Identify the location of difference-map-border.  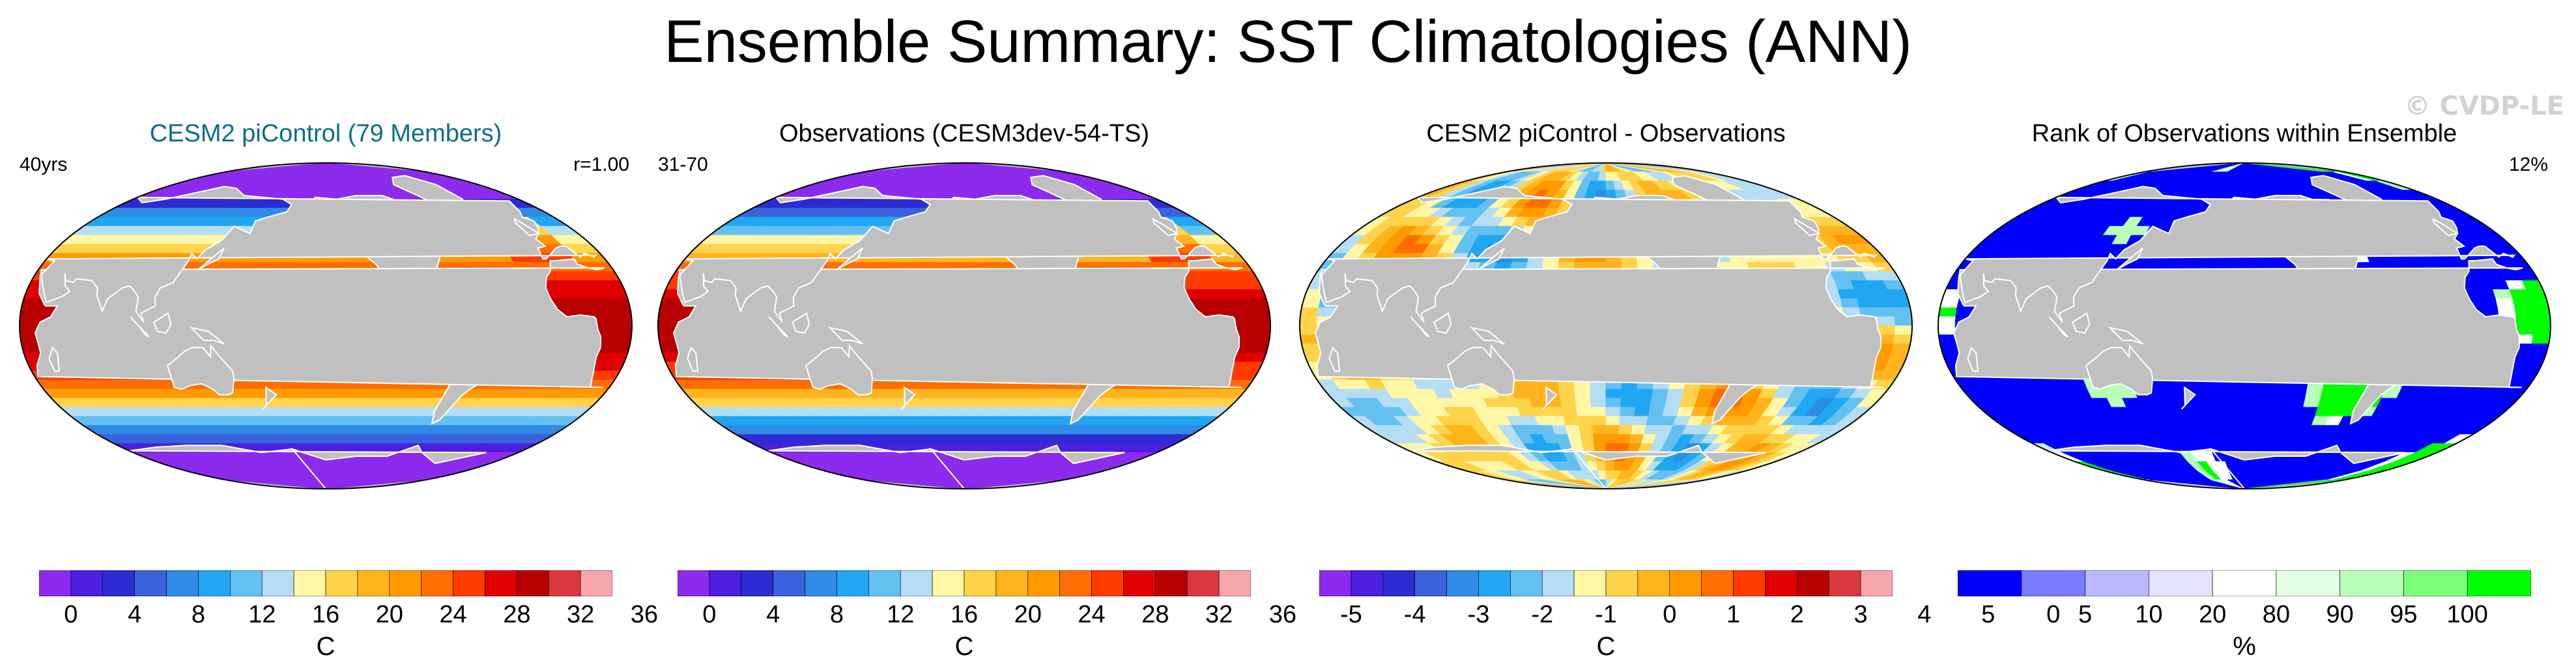
(1606, 325).